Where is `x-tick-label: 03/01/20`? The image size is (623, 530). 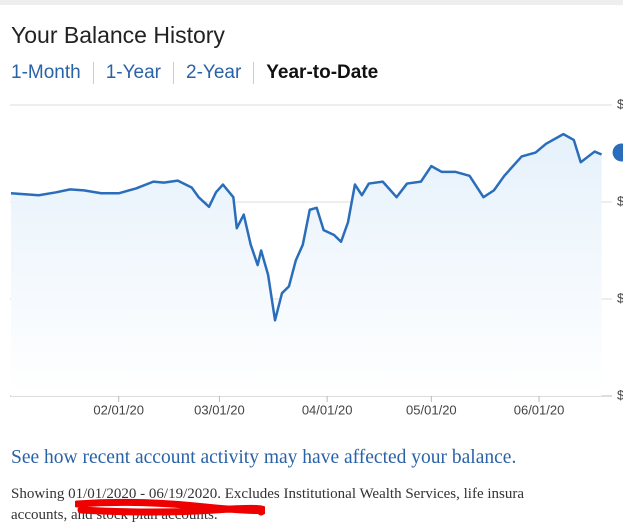
x-tick-label: 03/01/20 is located at coordinates (219, 409).